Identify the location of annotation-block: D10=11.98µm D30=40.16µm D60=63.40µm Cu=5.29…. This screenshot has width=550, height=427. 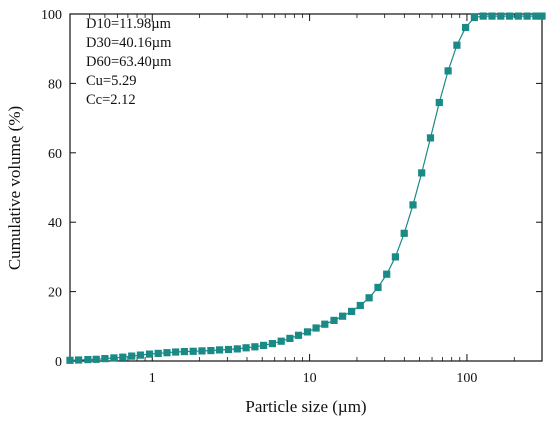
(129, 62).